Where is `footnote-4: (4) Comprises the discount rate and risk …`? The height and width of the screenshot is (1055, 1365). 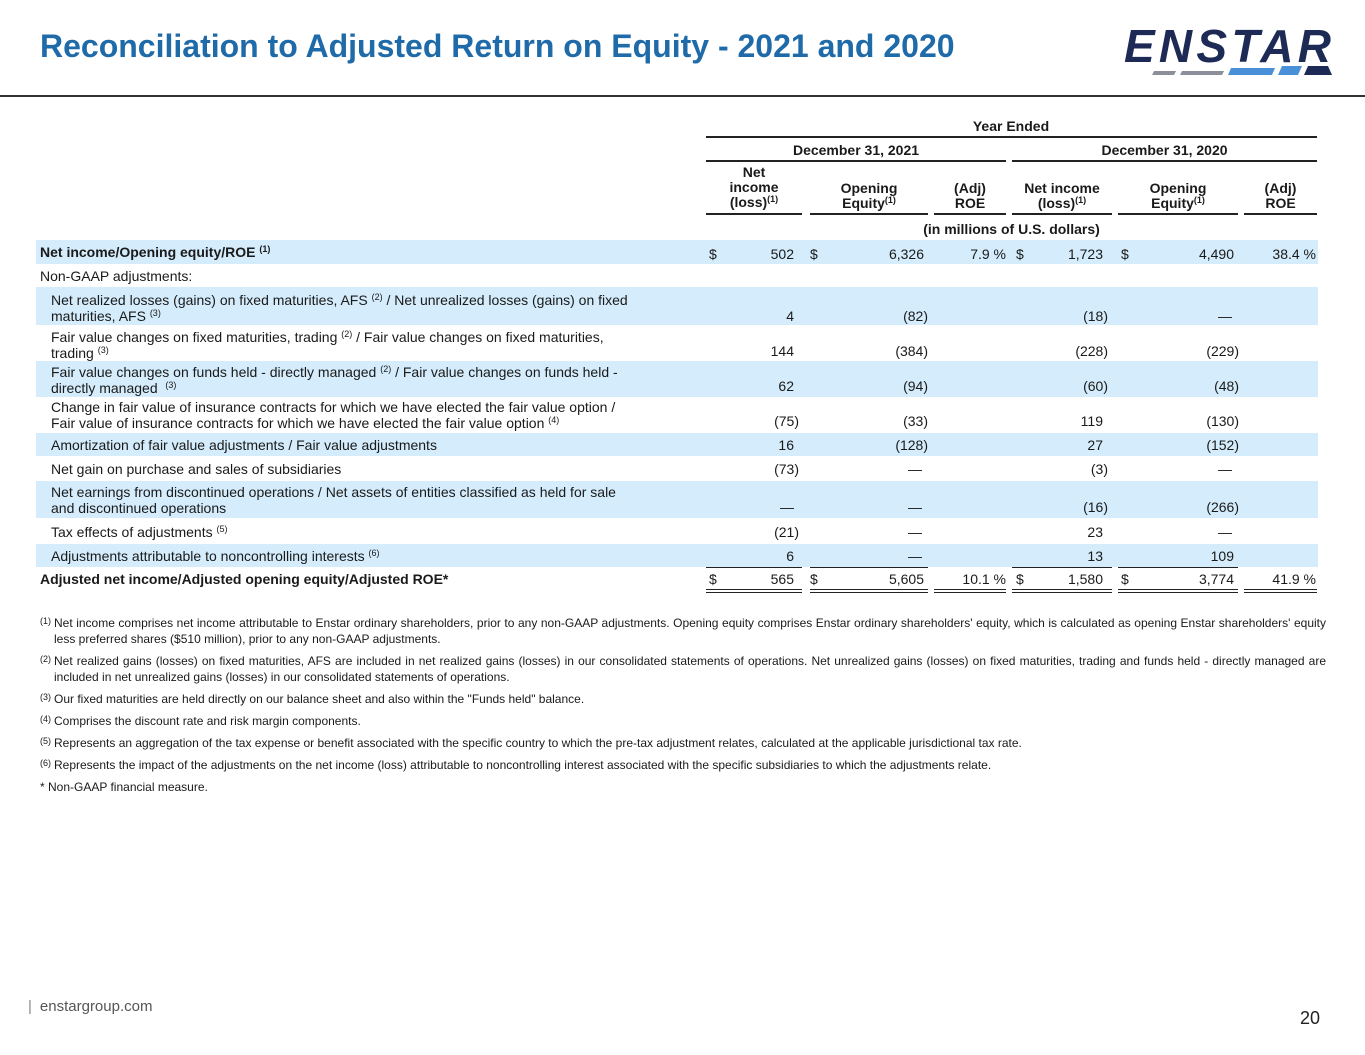
footnote-4: (4) Comprises the discount rate and risk … is located at coordinates (200, 721).